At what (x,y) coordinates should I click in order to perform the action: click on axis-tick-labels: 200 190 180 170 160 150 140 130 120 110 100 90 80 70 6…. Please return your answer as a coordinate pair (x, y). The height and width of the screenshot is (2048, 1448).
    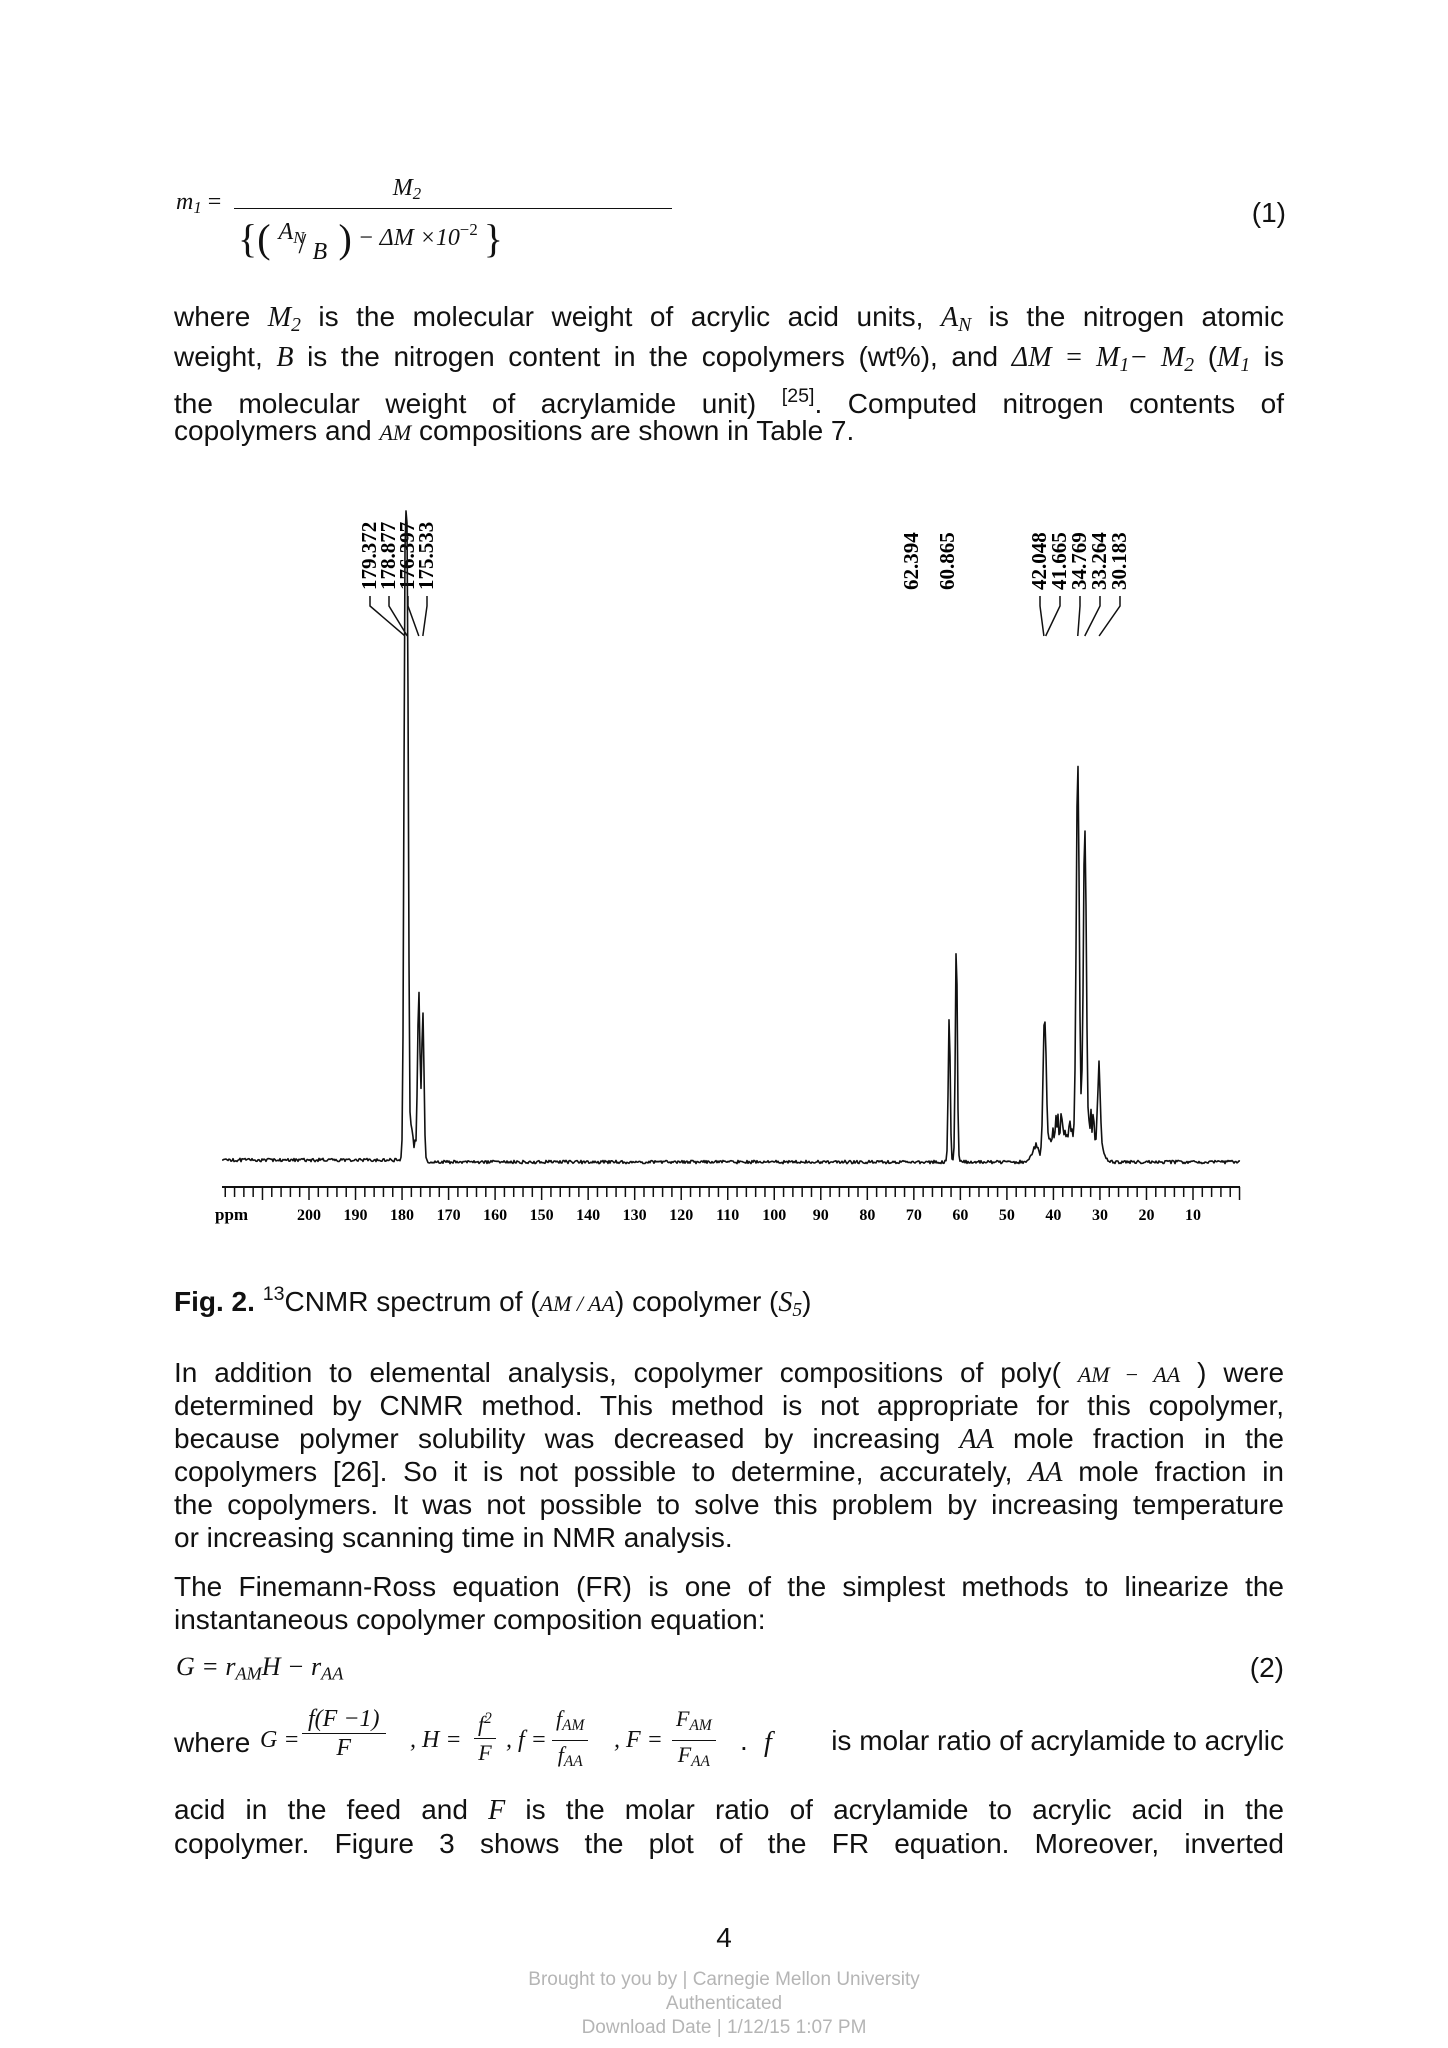
    Looking at the image, I should click on (749, 1215).